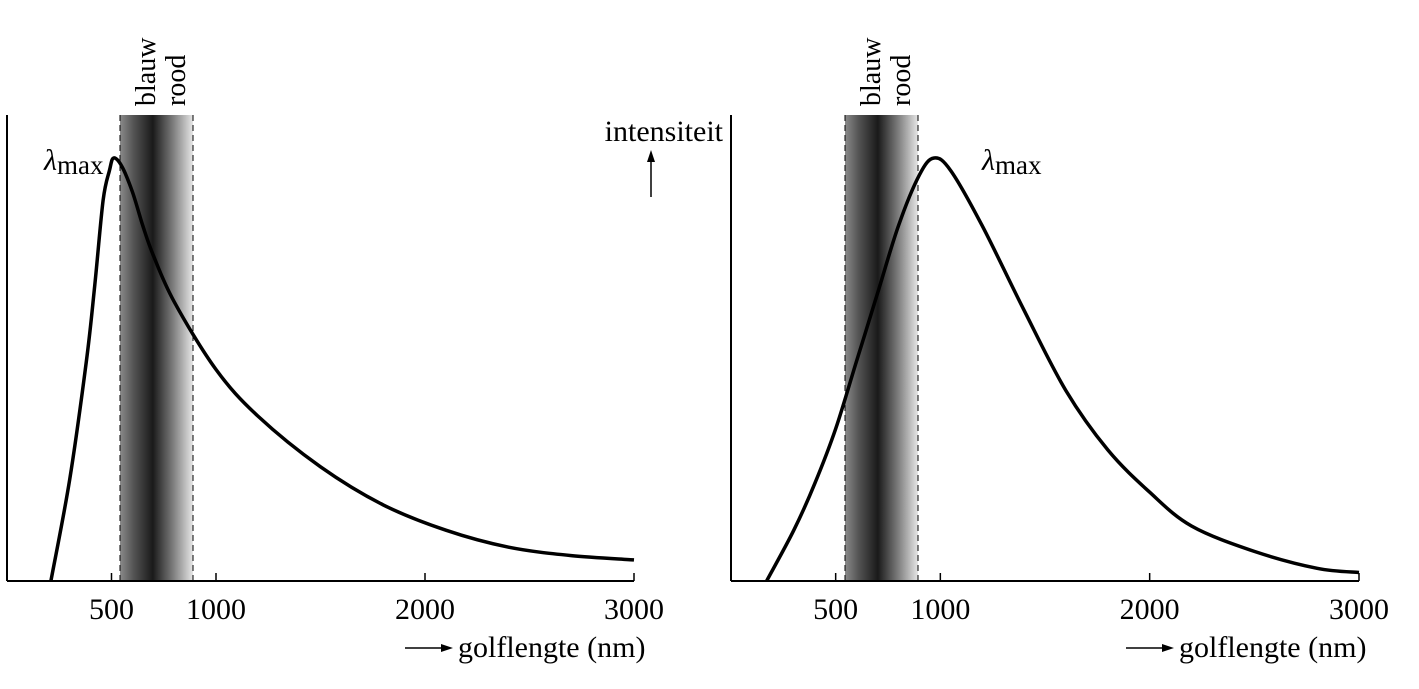 This screenshot has width=1419, height=689. I want to click on x-axis-arrowhead-left, so click(447, 648).